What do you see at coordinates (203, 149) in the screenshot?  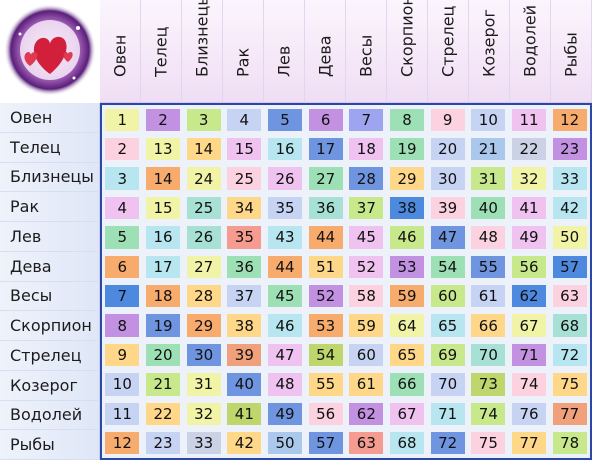 I see `grid-cell-value: 14` at bounding box center [203, 149].